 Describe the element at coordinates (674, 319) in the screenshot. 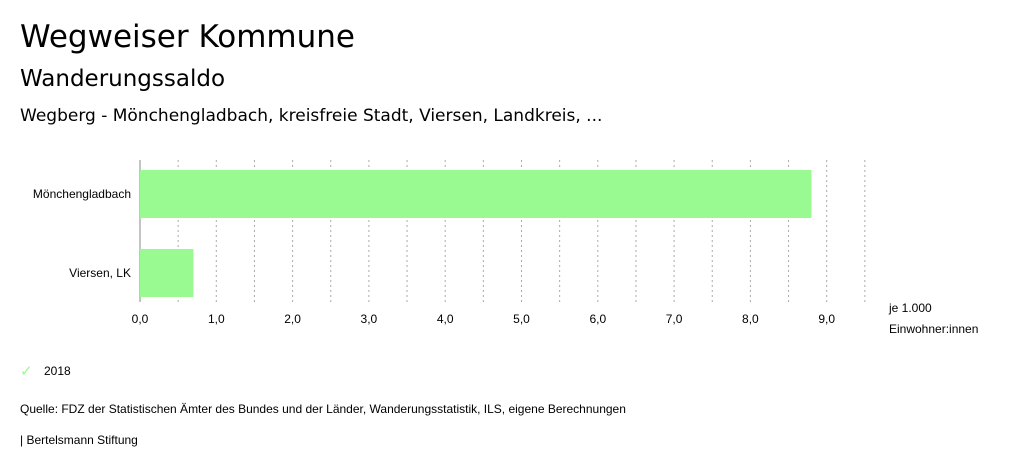

I see `x-tick-label: 7,0` at that location.